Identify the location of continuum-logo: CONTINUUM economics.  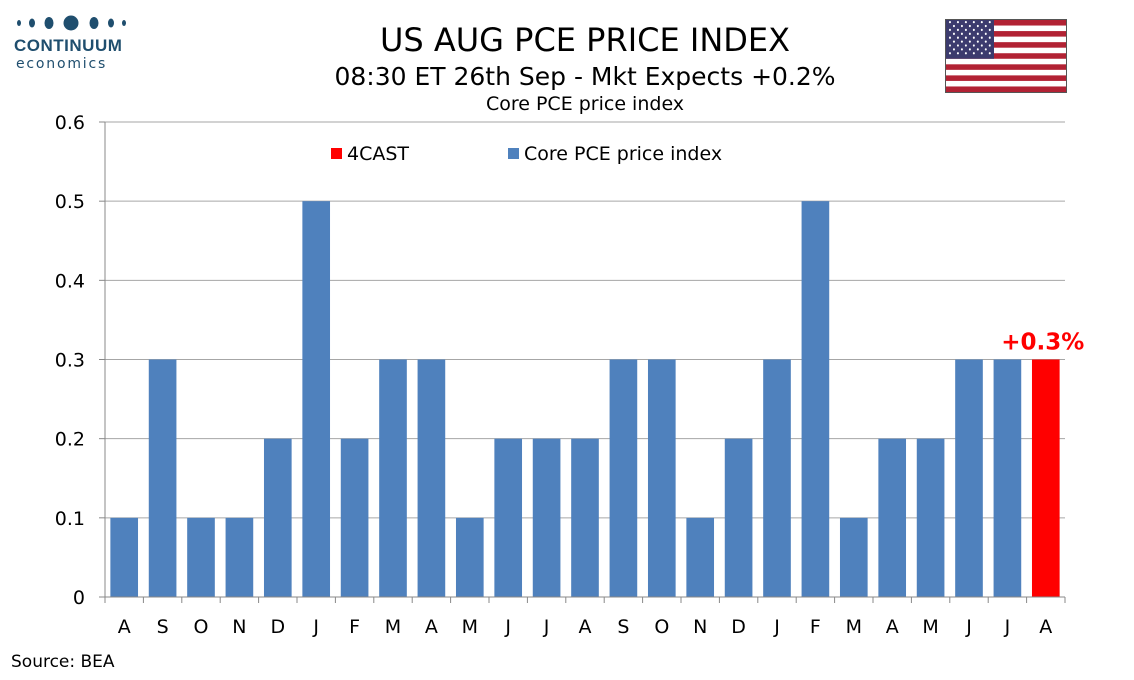
(79, 49).